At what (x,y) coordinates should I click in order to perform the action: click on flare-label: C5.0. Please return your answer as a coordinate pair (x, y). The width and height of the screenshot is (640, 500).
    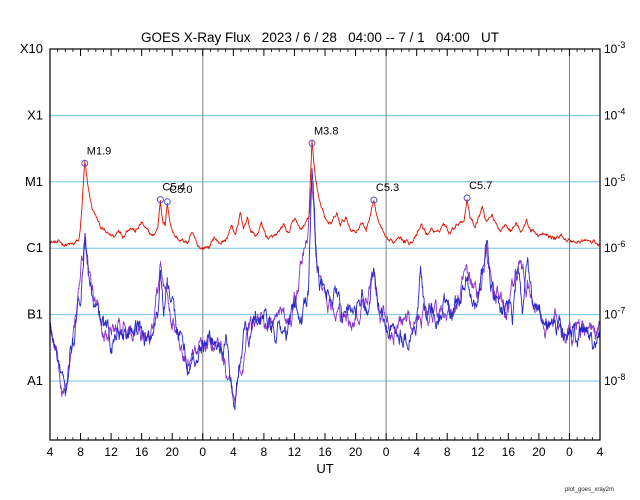
    Looking at the image, I should click on (180, 190).